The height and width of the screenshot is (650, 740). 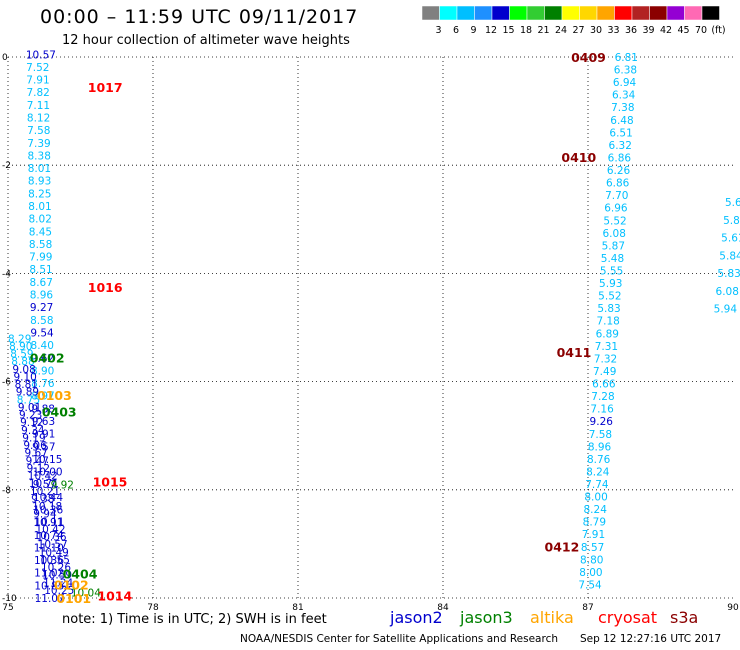 I want to click on swh-observation: 9.34, so click(x=33, y=431).